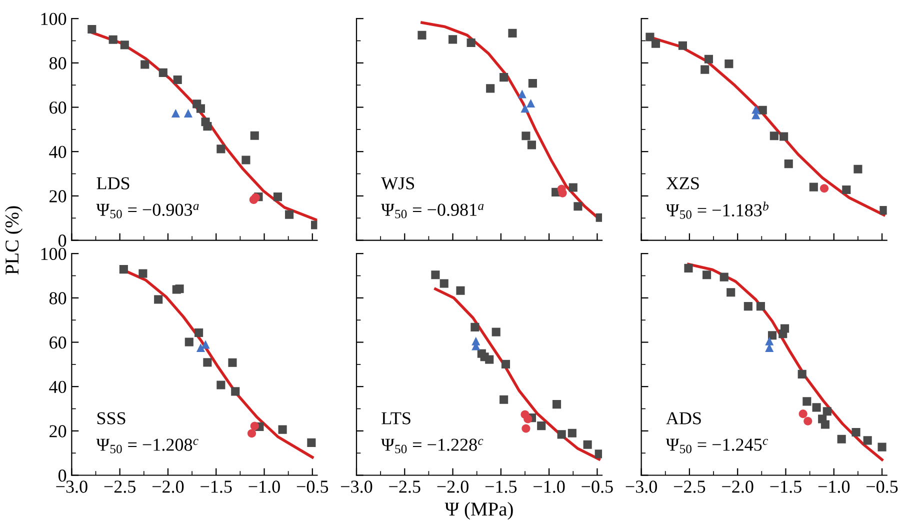  What do you see at coordinates (57, 387) in the screenshot?
I see `y-tick-label: 40` at bounding box center [57, 387].